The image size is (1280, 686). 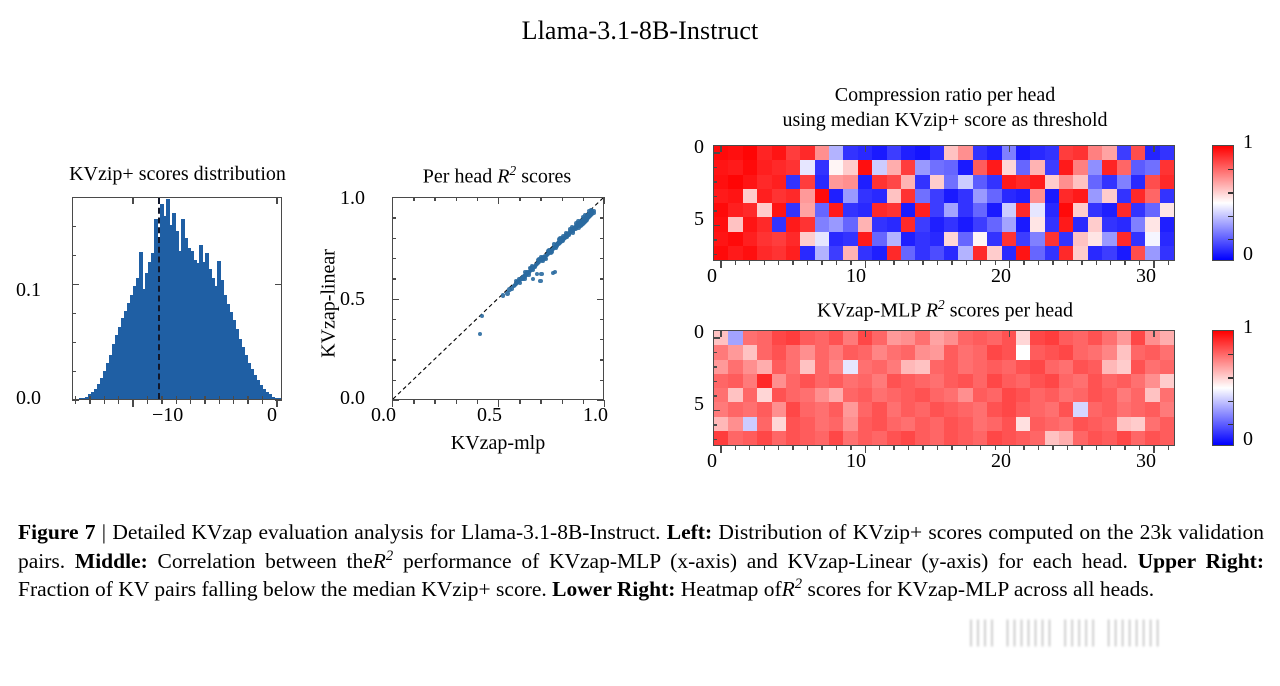 I want to click on r2-xtick-1: 10, so click(x=856, y=461).